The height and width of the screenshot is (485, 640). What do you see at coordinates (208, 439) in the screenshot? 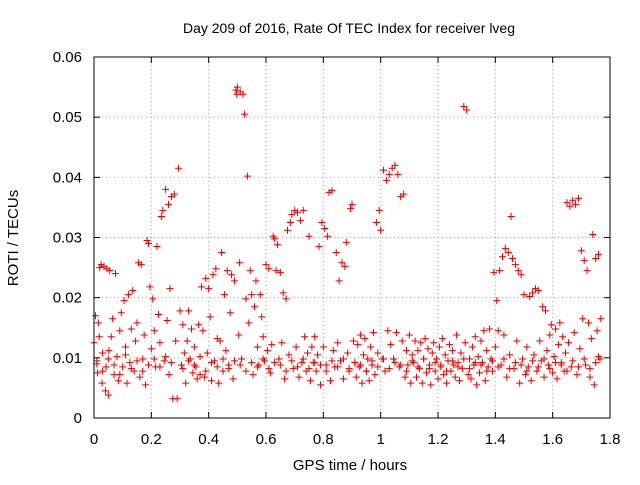
I see `x-tick-label: 0.4` at bounding box center [208, 439].